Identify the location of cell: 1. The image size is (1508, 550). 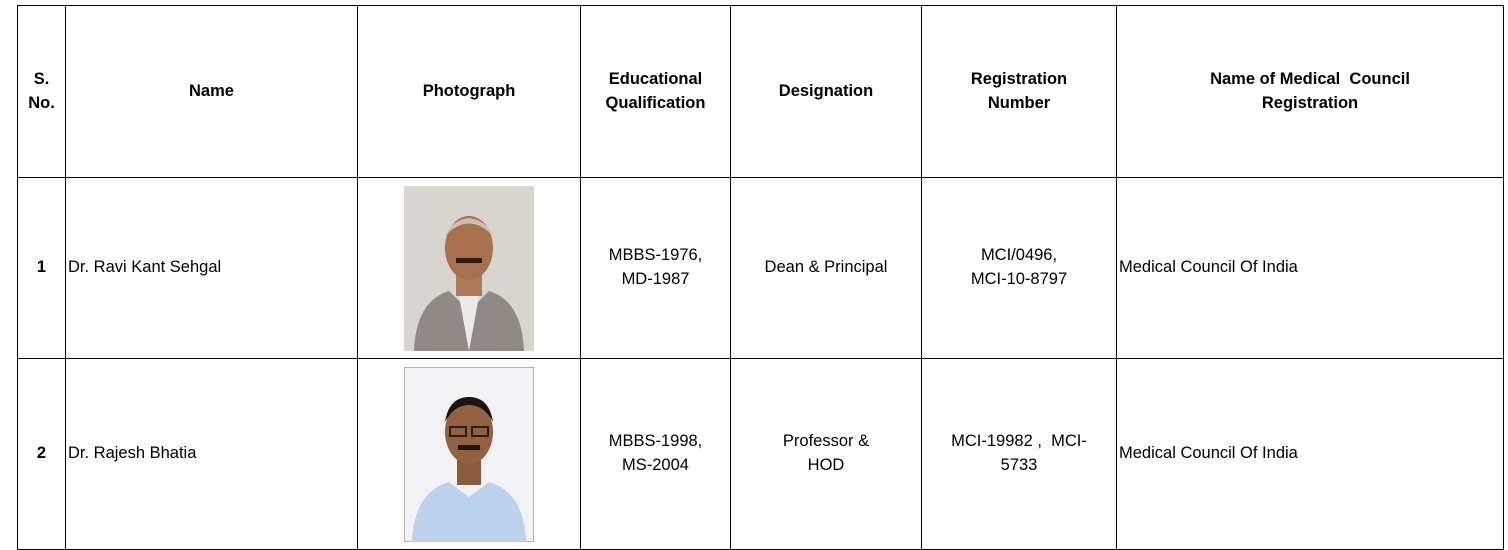
(41, 268).